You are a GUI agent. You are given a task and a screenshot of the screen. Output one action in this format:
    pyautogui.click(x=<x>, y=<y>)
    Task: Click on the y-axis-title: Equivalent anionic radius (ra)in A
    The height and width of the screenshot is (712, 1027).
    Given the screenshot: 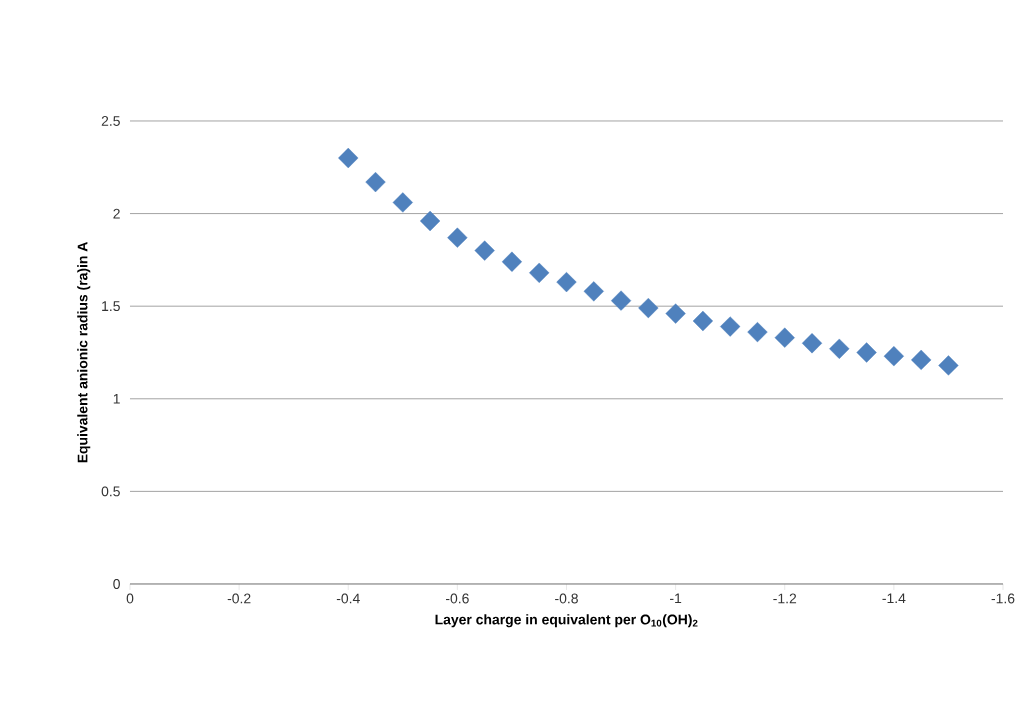 What is the action you would take?
    pyautogui.click(x=84, y=352)
    